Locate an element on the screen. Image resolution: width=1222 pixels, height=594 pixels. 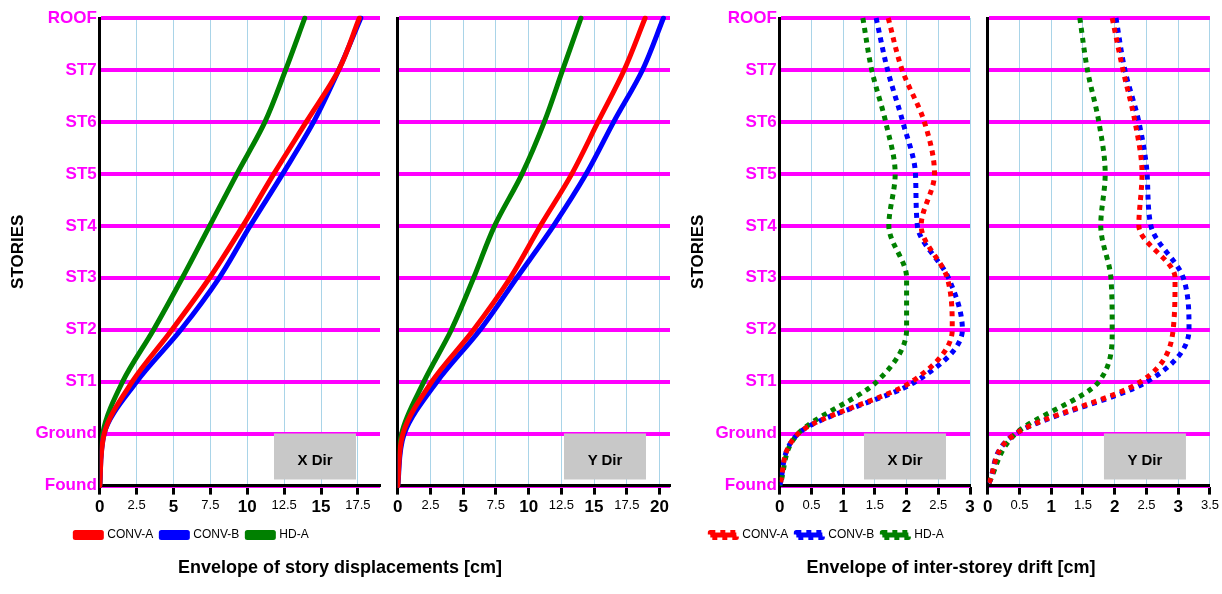
x-tick-label: 3.5 is located at coordinates (1209, 504).